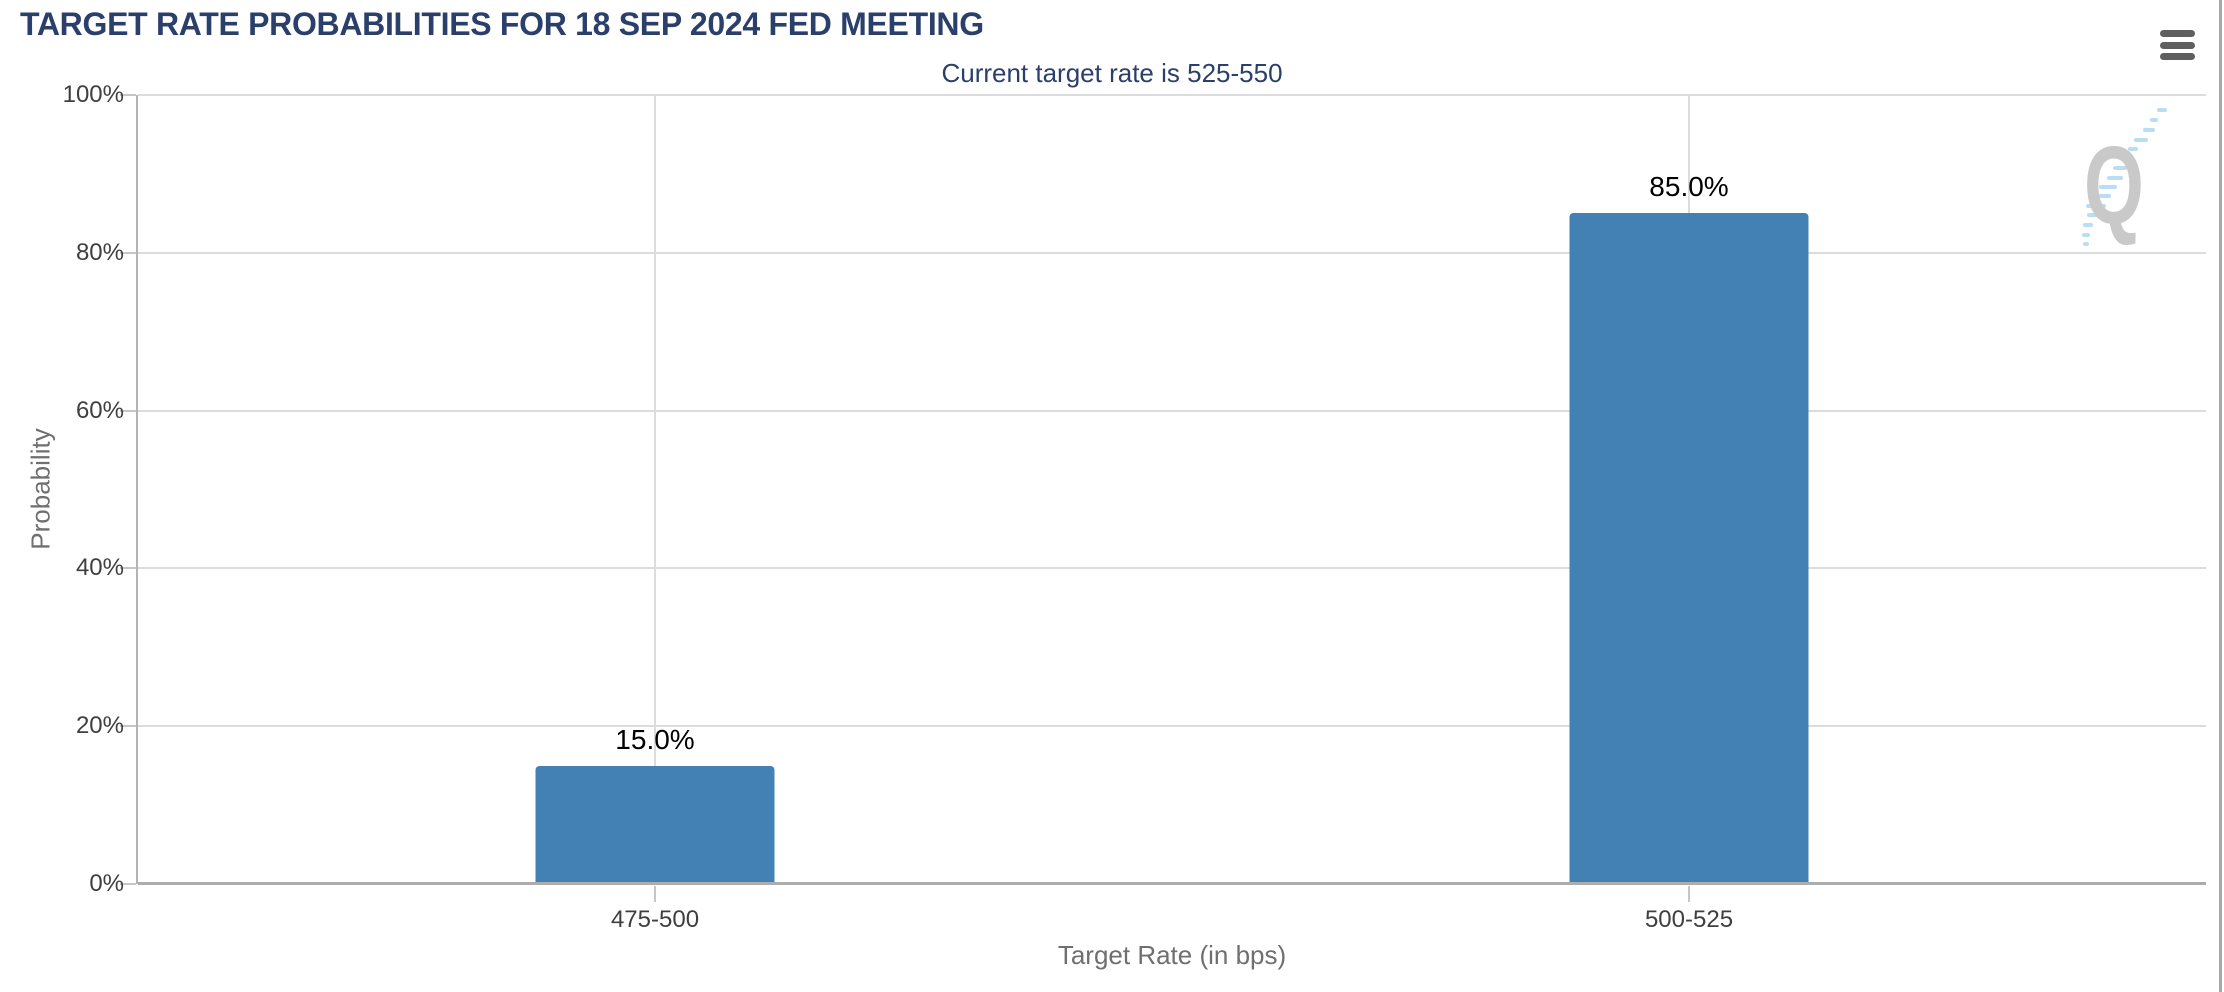 The width and height of the screenshot is (2224, 992). What do you see at coordinates (1689, 187) in the screenshot?
I see `bar-value-label: 85.0%` at bounding box center [1689, 187].